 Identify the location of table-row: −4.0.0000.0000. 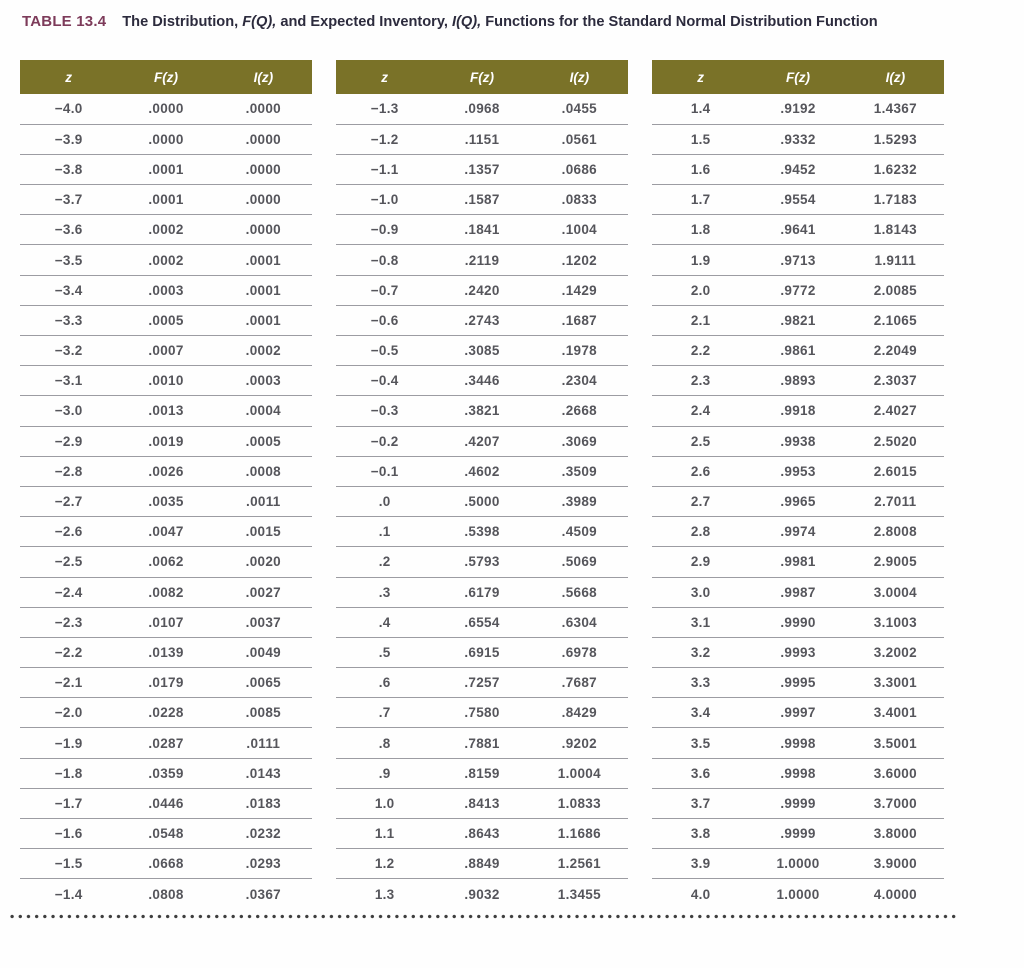
(166, 109).